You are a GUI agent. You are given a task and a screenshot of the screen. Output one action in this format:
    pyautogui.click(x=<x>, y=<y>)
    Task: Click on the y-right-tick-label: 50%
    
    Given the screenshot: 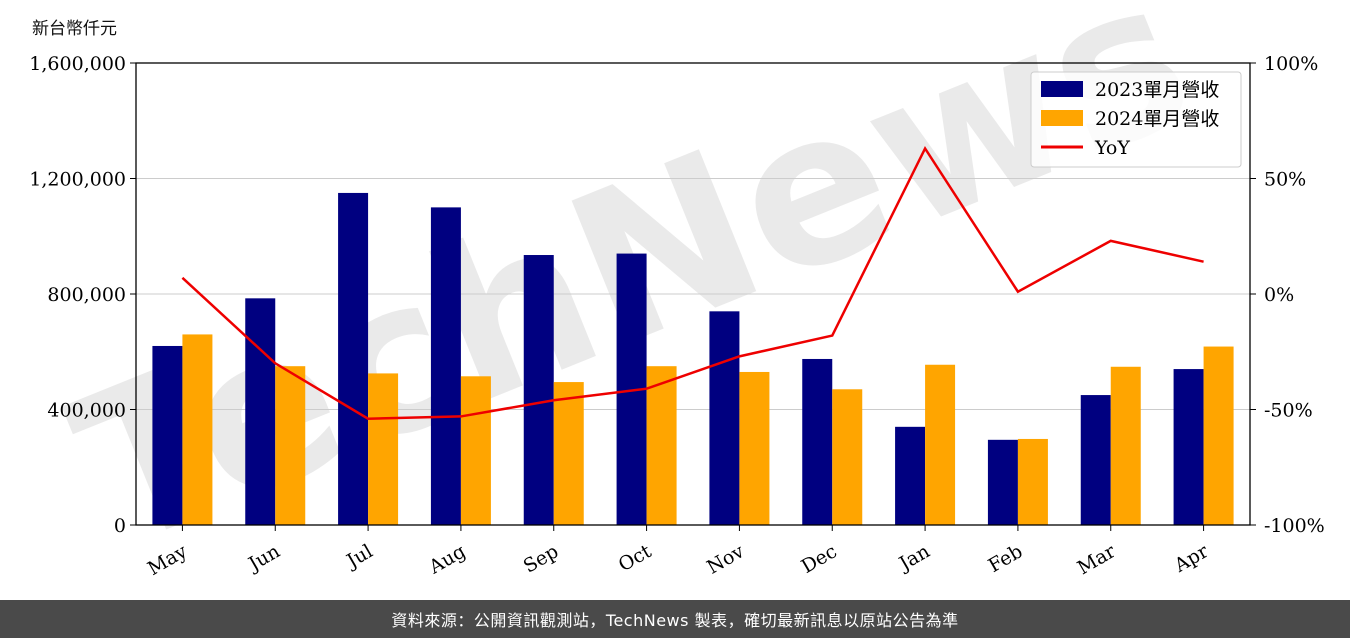 What is the action you would take?
    pyautogui.click(x=1285, y=180)
    